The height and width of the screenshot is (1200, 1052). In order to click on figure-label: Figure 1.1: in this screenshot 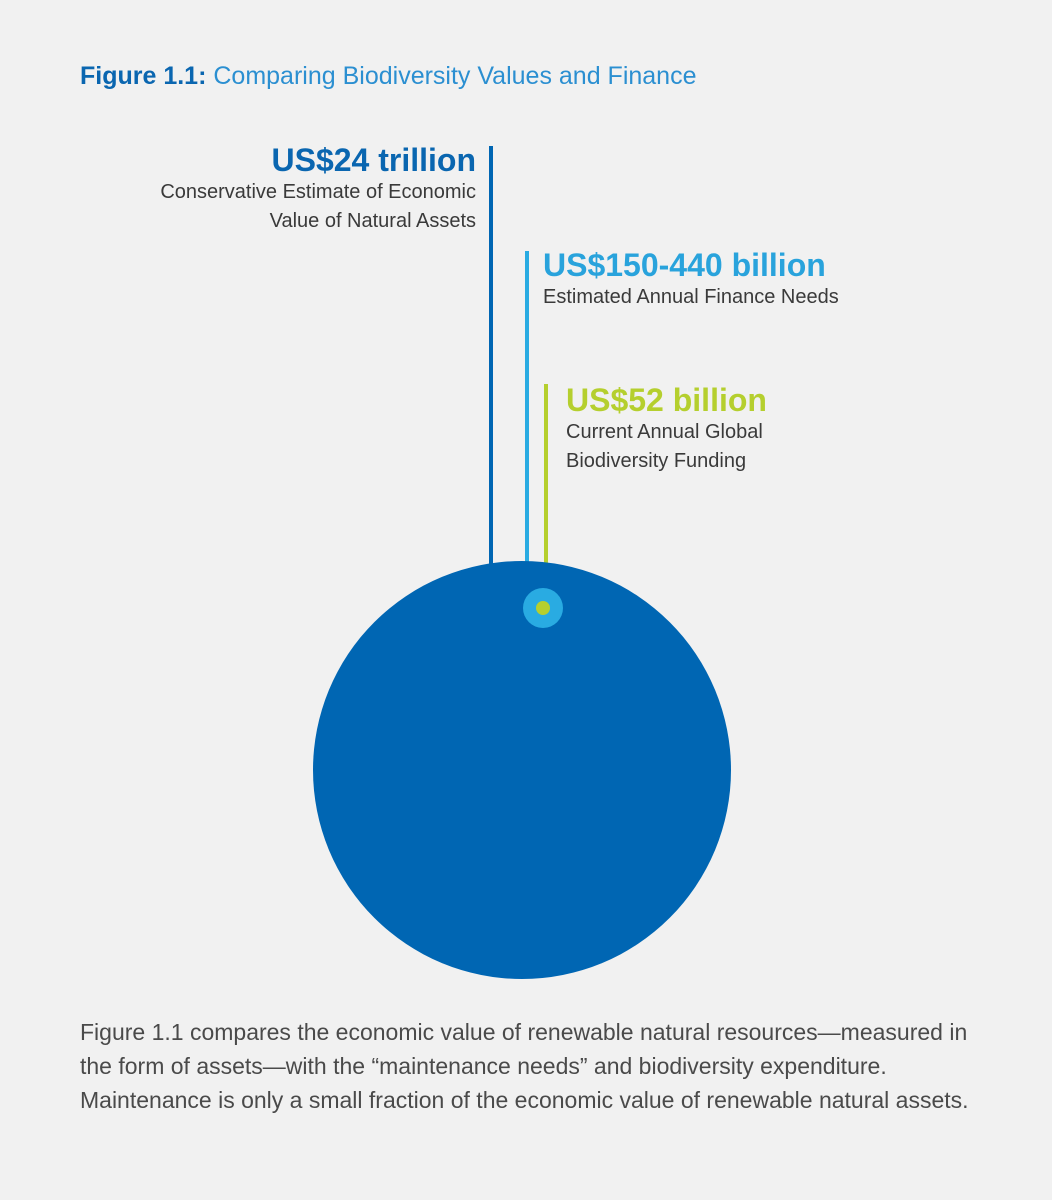, I will do `click(143, 76)`.